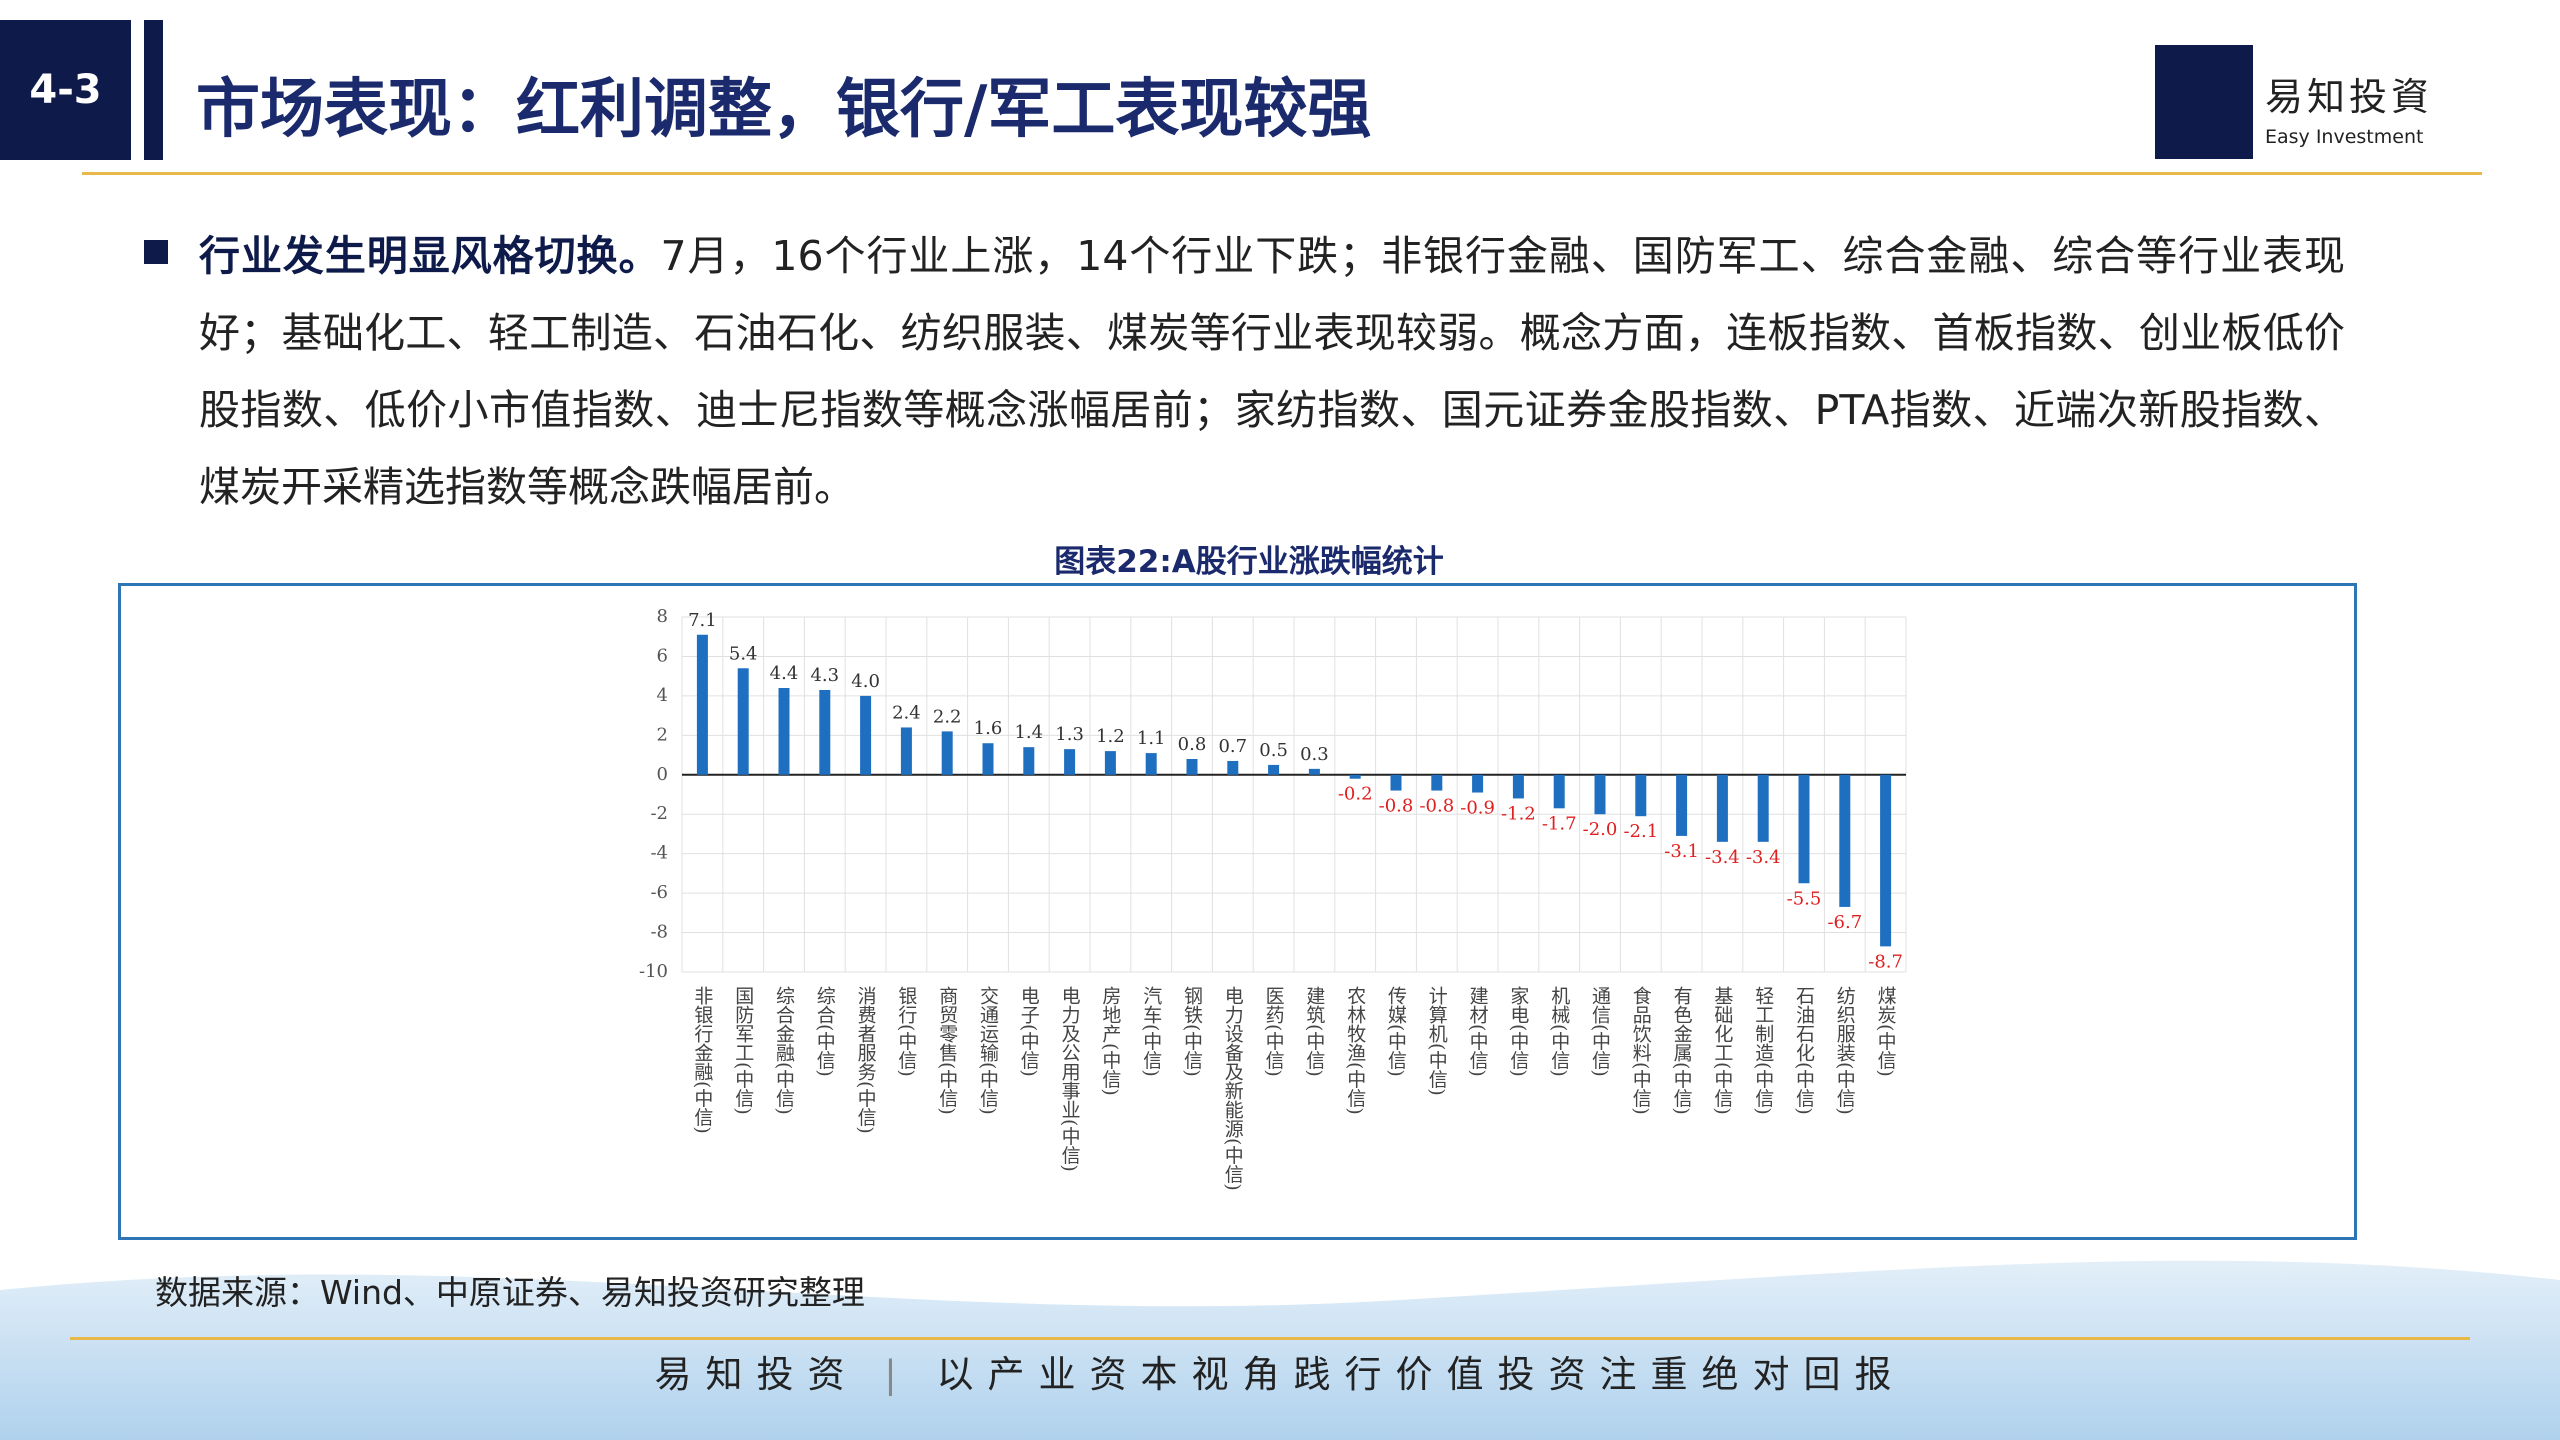 This screenshot has width=2560, height=1440. Describe the element at coordinates (1477, 808) in the screenshot. I see `value-label: -0.9` at that location.